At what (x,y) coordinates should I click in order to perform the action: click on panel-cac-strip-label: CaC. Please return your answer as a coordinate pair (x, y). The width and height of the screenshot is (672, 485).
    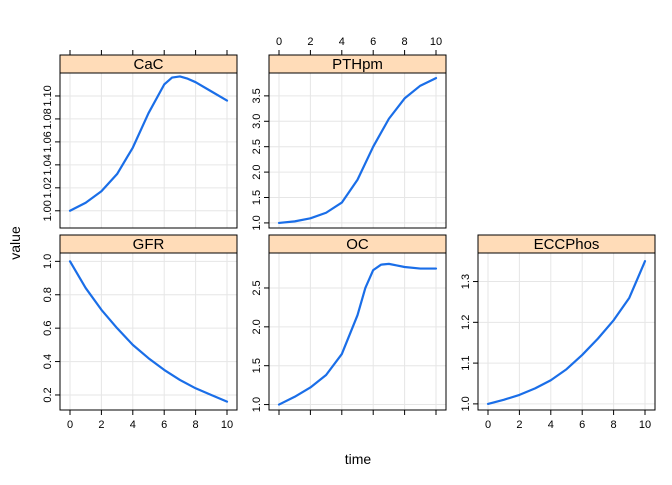
    Looking at the image, I should click on (148, 64).